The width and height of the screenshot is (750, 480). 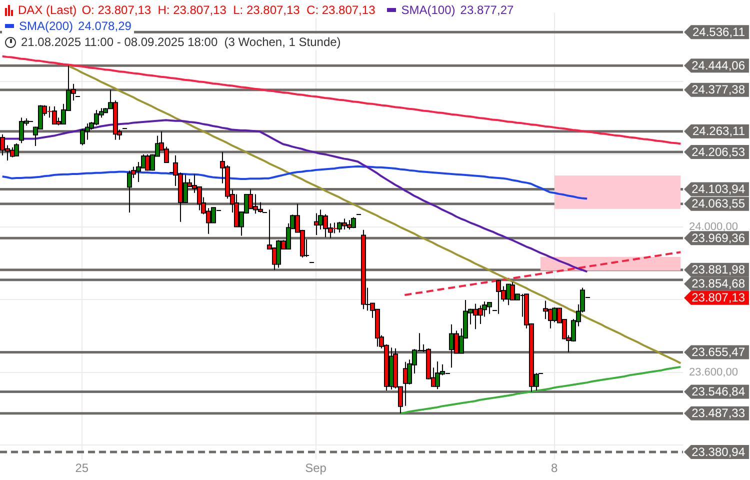 I want to click on legend-label: SMA(100), so click(x=428, y=10).